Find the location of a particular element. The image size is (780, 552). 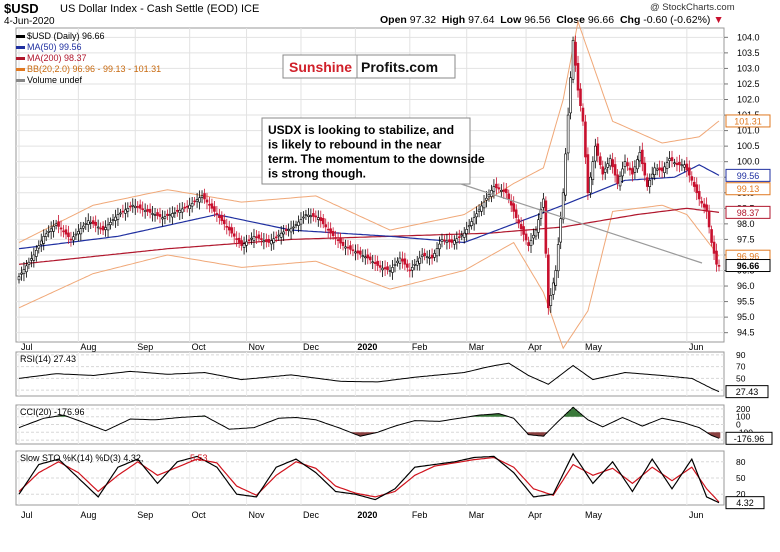

legend-swatch is located at coordinates (20, 58).